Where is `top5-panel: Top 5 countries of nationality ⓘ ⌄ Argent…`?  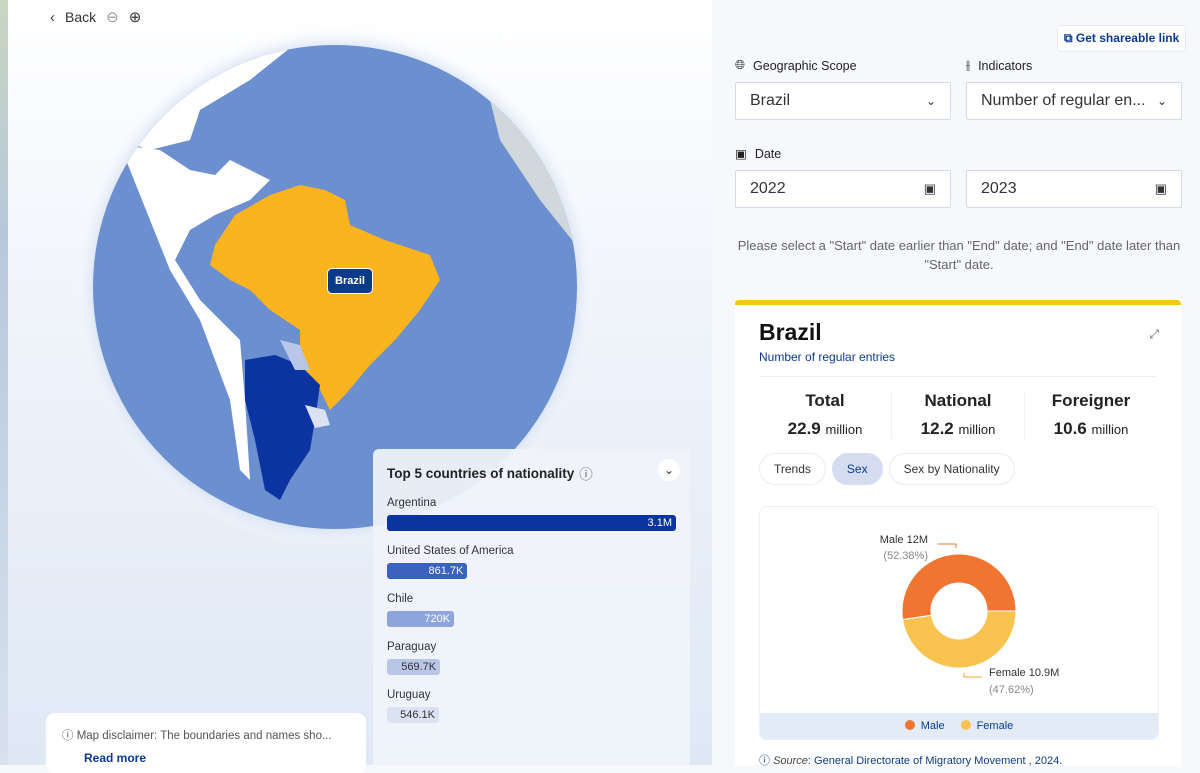
top5-panel: Top 5 countries of nationality ⓘ ⌄ Argent… is located at coordinates (531, 607).